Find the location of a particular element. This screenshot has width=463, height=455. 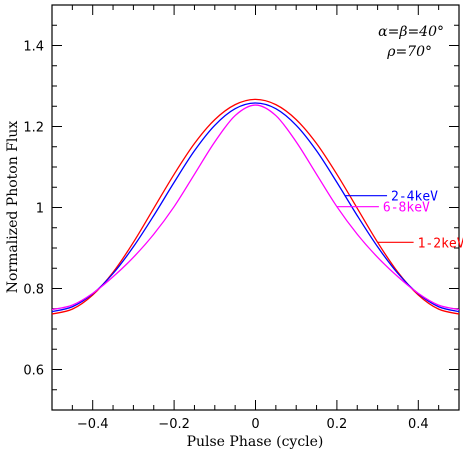

series-label-6-8keV: 6-8keV is located at coordinates (406, 208).